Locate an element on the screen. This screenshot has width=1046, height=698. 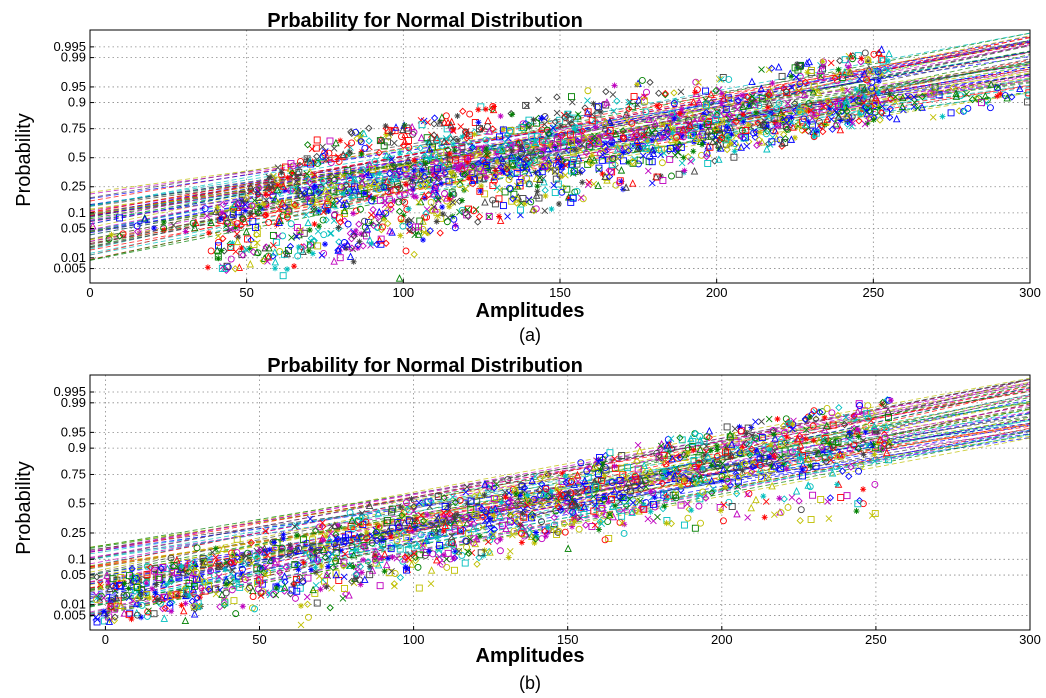
y-tick-label-a-5: 0.5 is located at coordinates (77, 157).